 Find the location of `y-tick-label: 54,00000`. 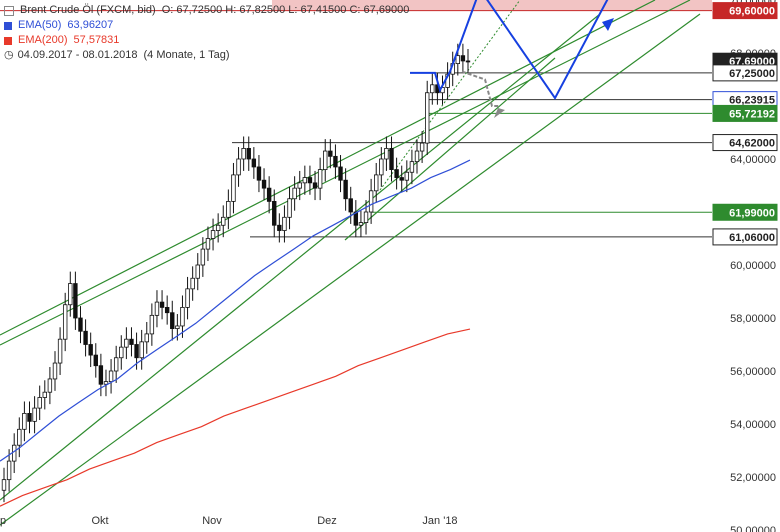

y-tick-label: 54,00000 is located at coordinates (753, 425).